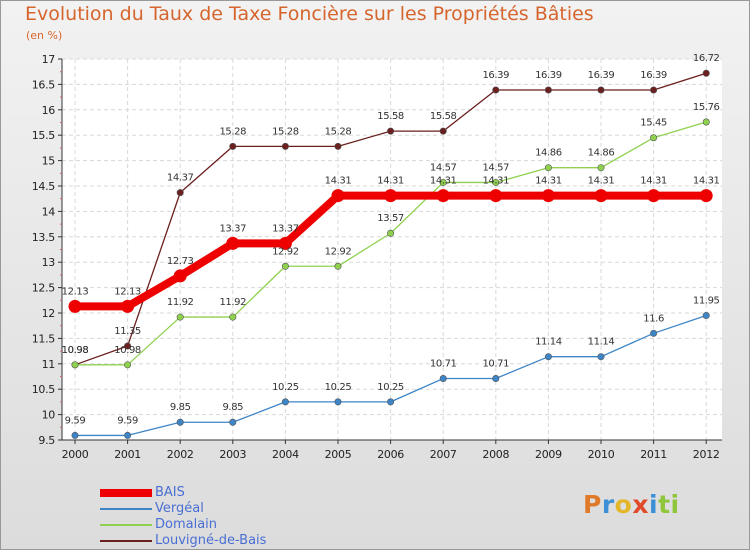  What do you see at coordinates (186, 524) in the screenshot?
I see `legend-label: Domalain` at bounding box center [186, 524].